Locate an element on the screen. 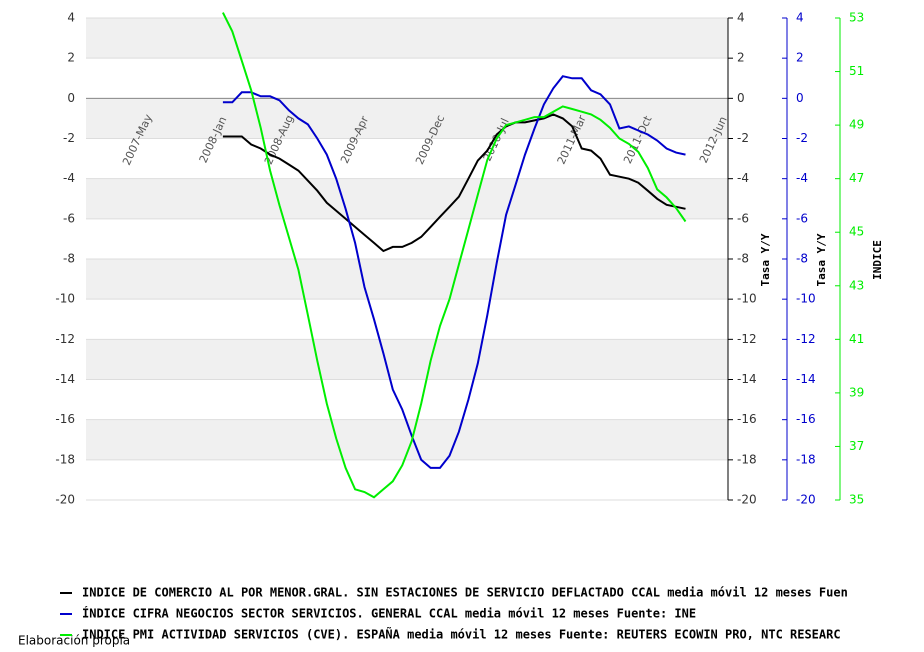 The height and width of the screenshot is (652, 924). y-tick-label: -14 is located at coordinates (65, 379).